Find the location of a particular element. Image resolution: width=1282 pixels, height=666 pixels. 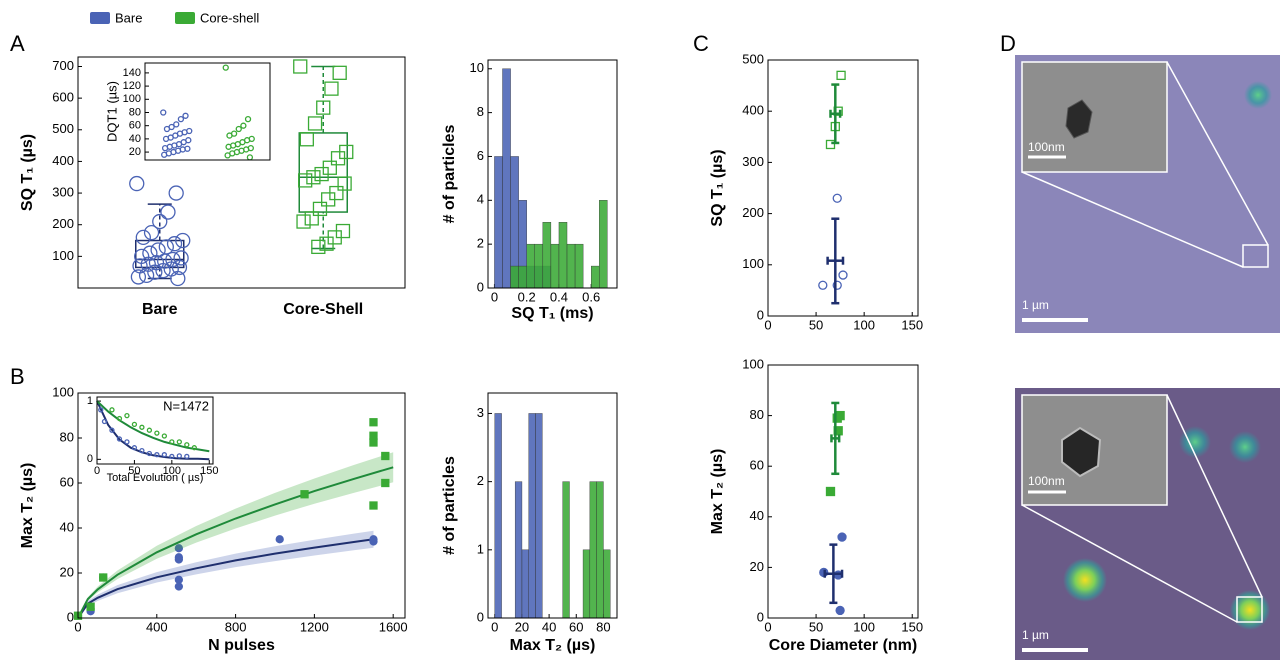

y-tick-label: 1 is located at coordinates (480, 548).